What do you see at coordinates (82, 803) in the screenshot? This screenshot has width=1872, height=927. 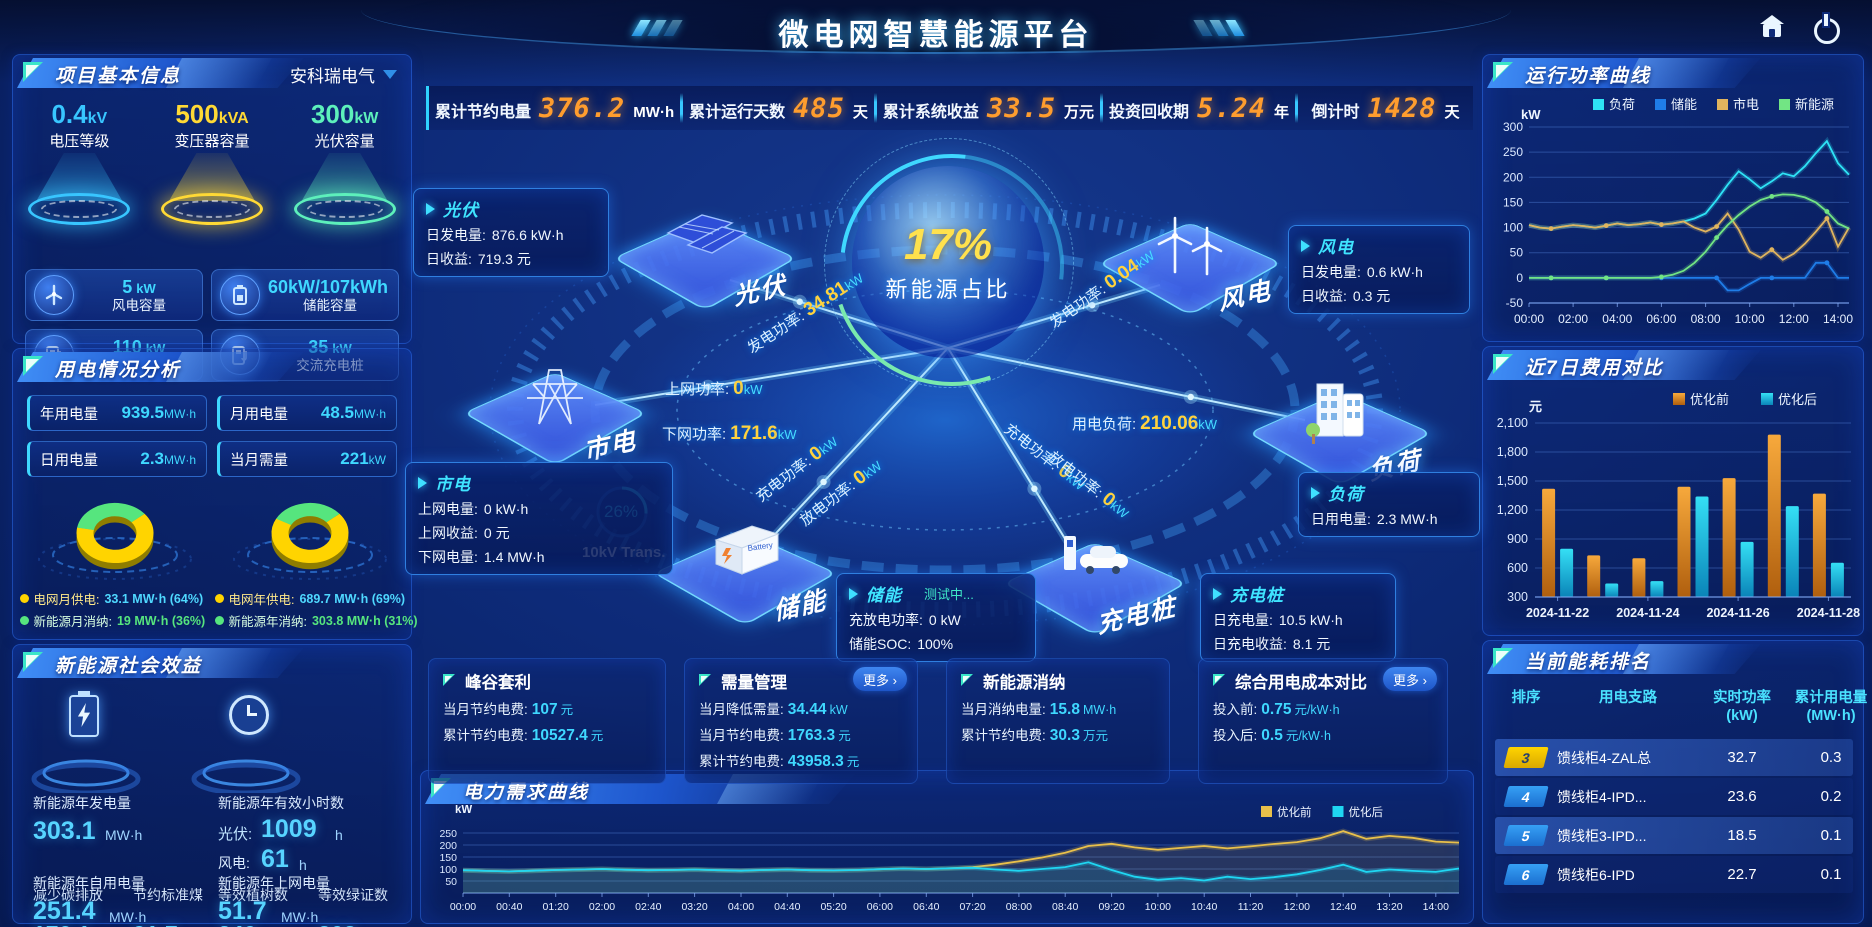 I see `social-stat-gen-label: 新能源年发电量` at bounding box center [82, 803].